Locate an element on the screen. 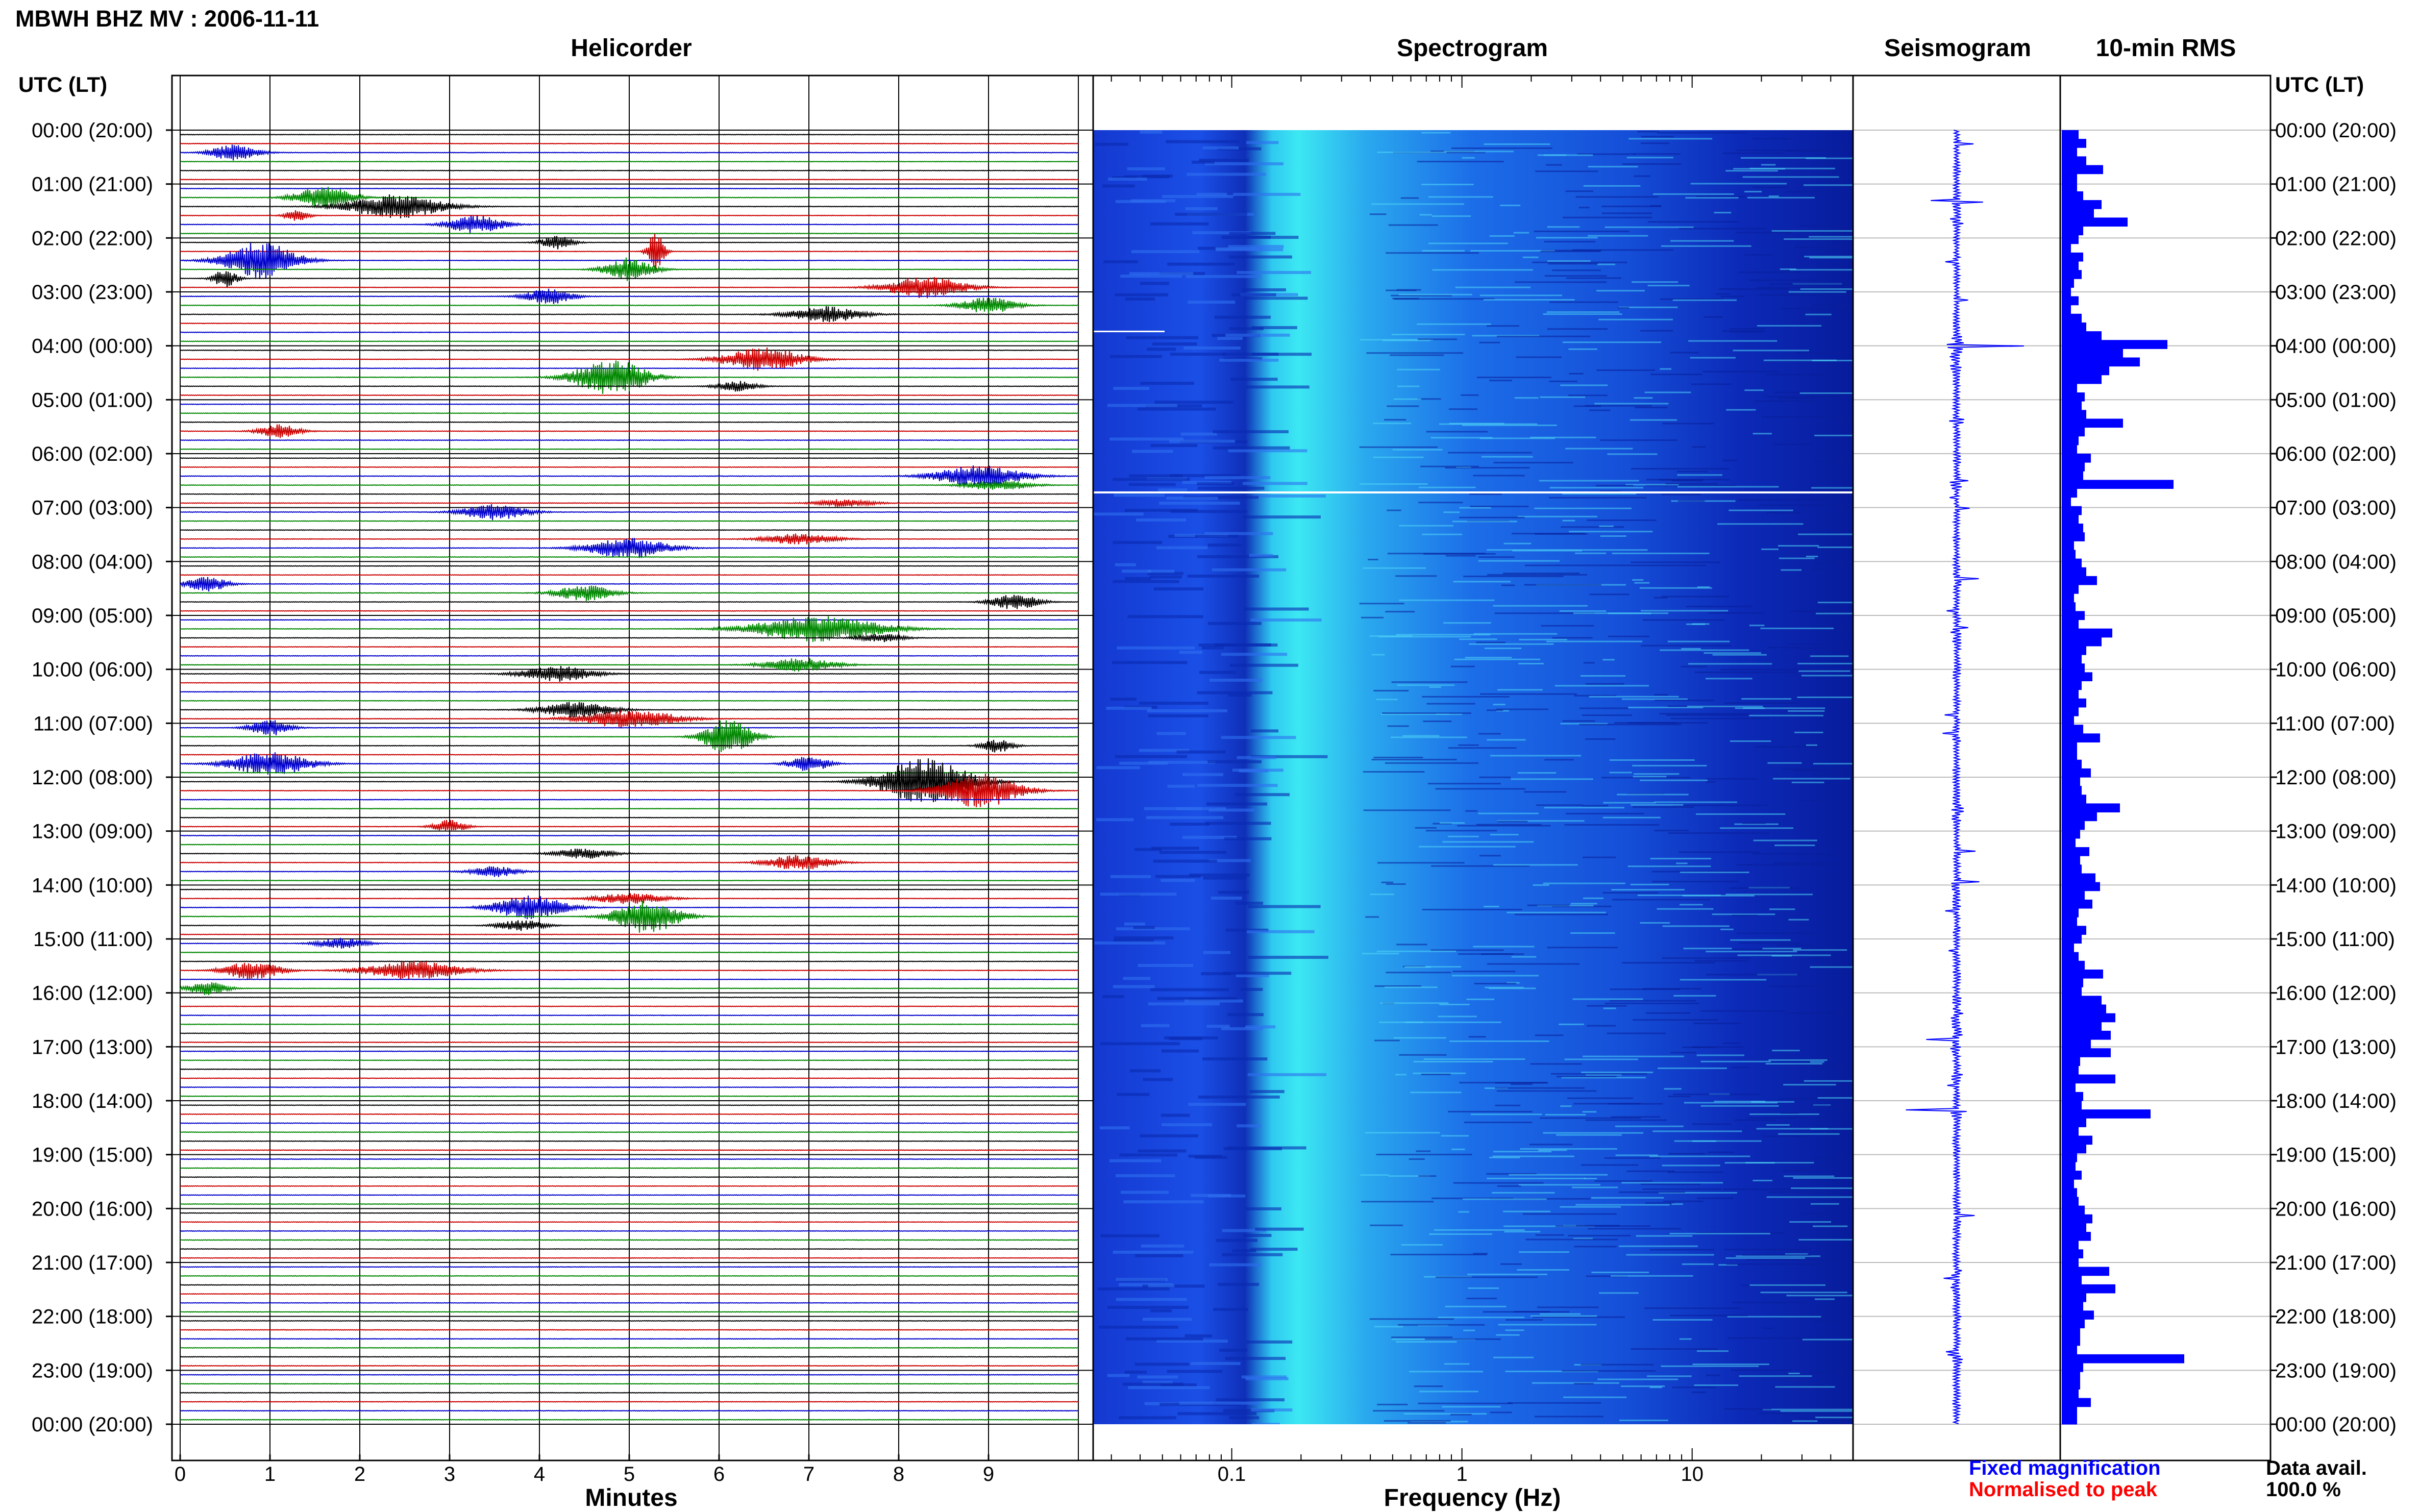 Image resolution: width=2419 pixels, height=1512 pixels. legend-normalised-to-peak: Normalised to peak is located at coordinates (2063, 1489).